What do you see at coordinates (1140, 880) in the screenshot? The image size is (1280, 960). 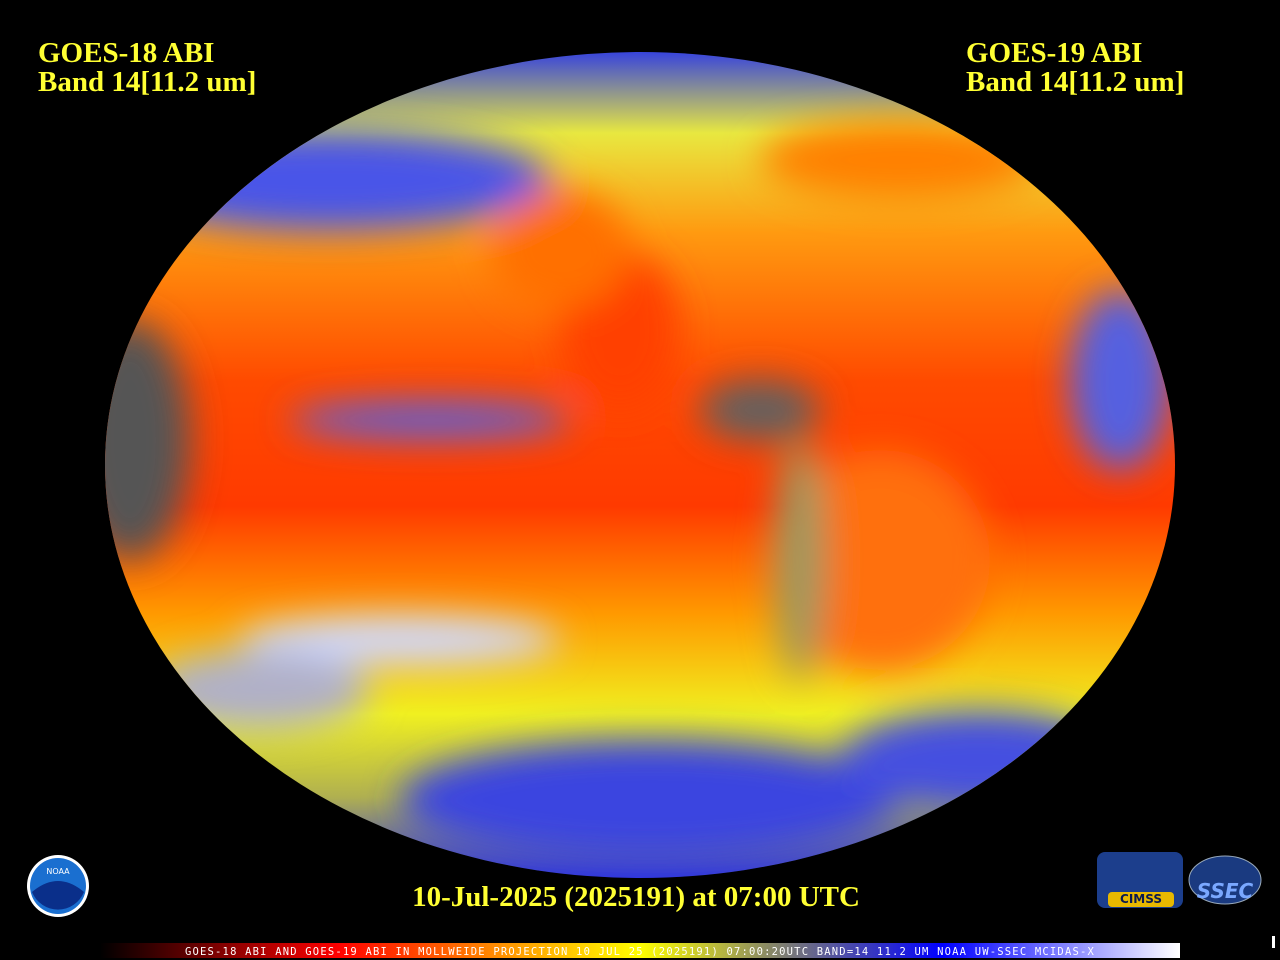 I see `cimss-logo: CIMSS` at bounding box center [1140, 880].